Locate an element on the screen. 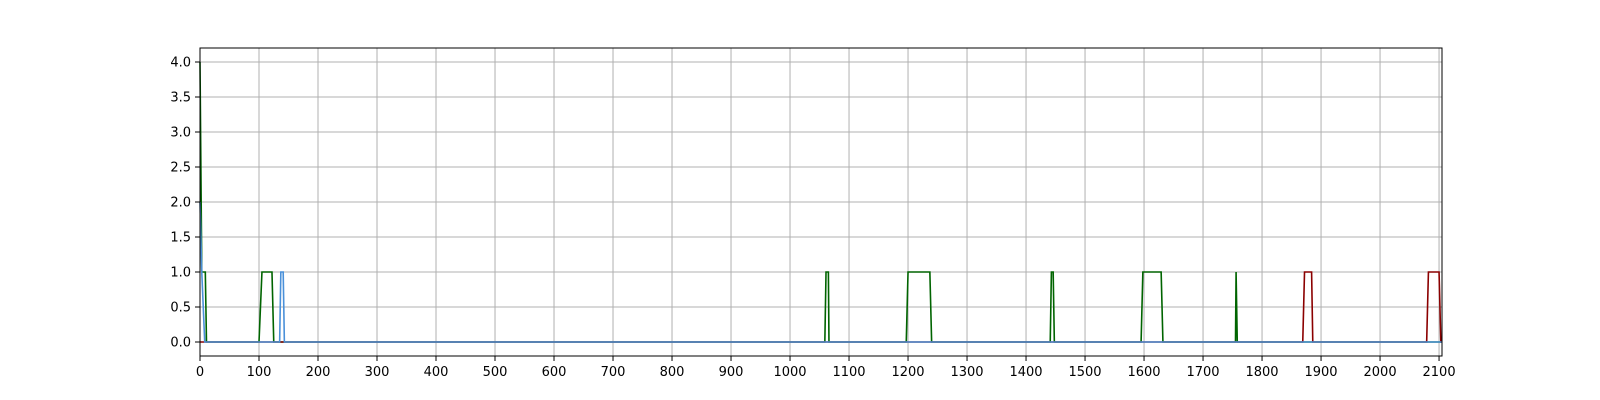 The height and width of the screenshot is (400, 1600). y-tick-label-6: 3.0 is located at coordinates (180, 133).